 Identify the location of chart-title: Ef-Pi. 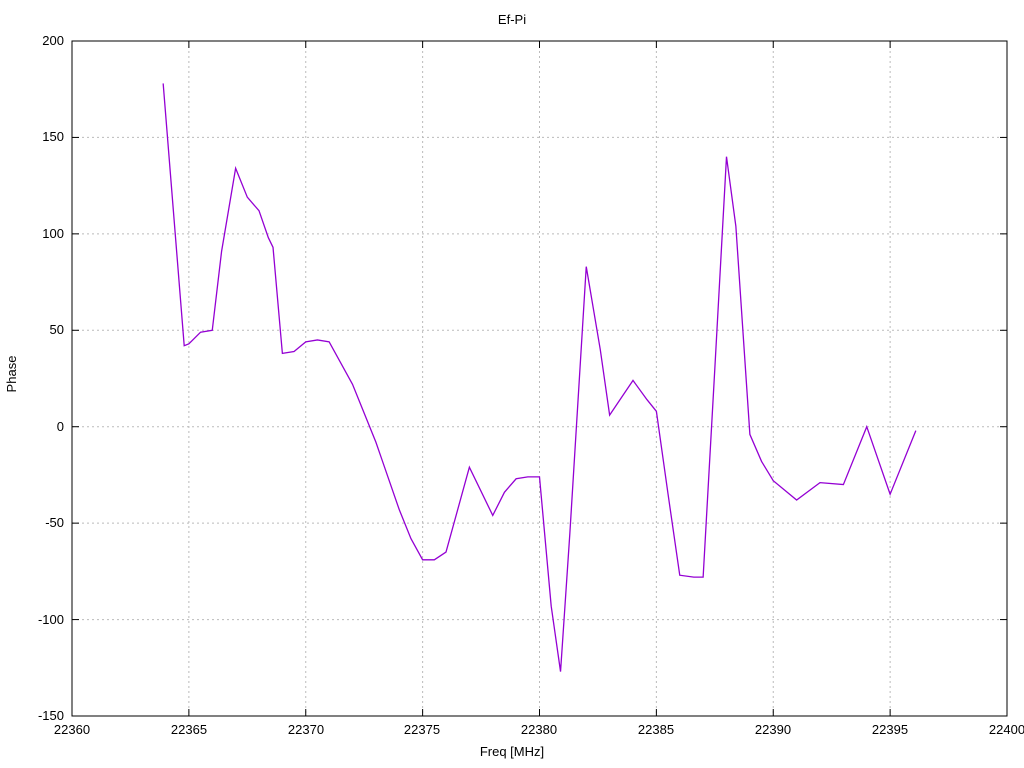
(512, 19).